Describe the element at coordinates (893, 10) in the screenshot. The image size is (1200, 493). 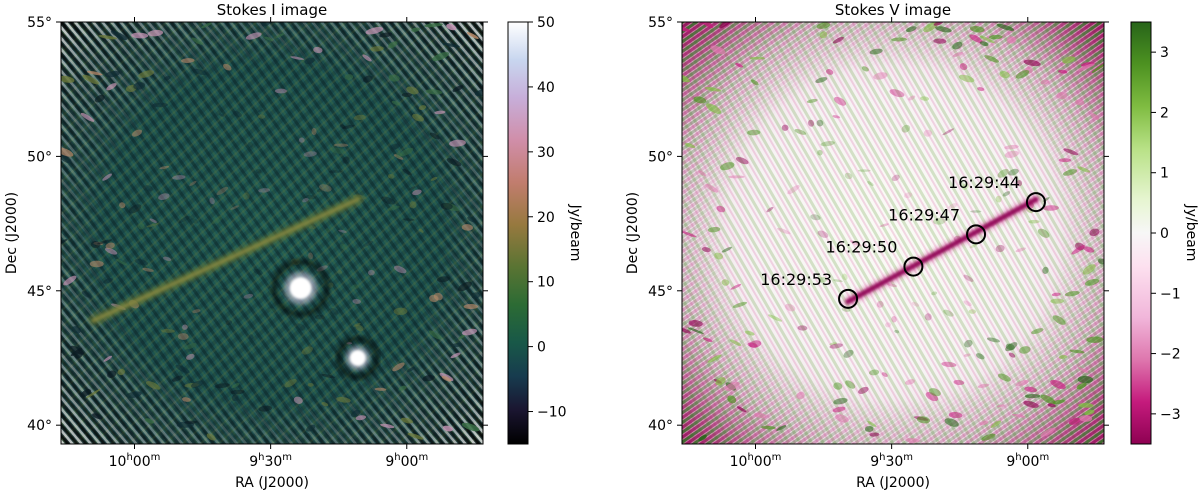
I see `panel-title-stokes-v: Stokes V image` at that location.